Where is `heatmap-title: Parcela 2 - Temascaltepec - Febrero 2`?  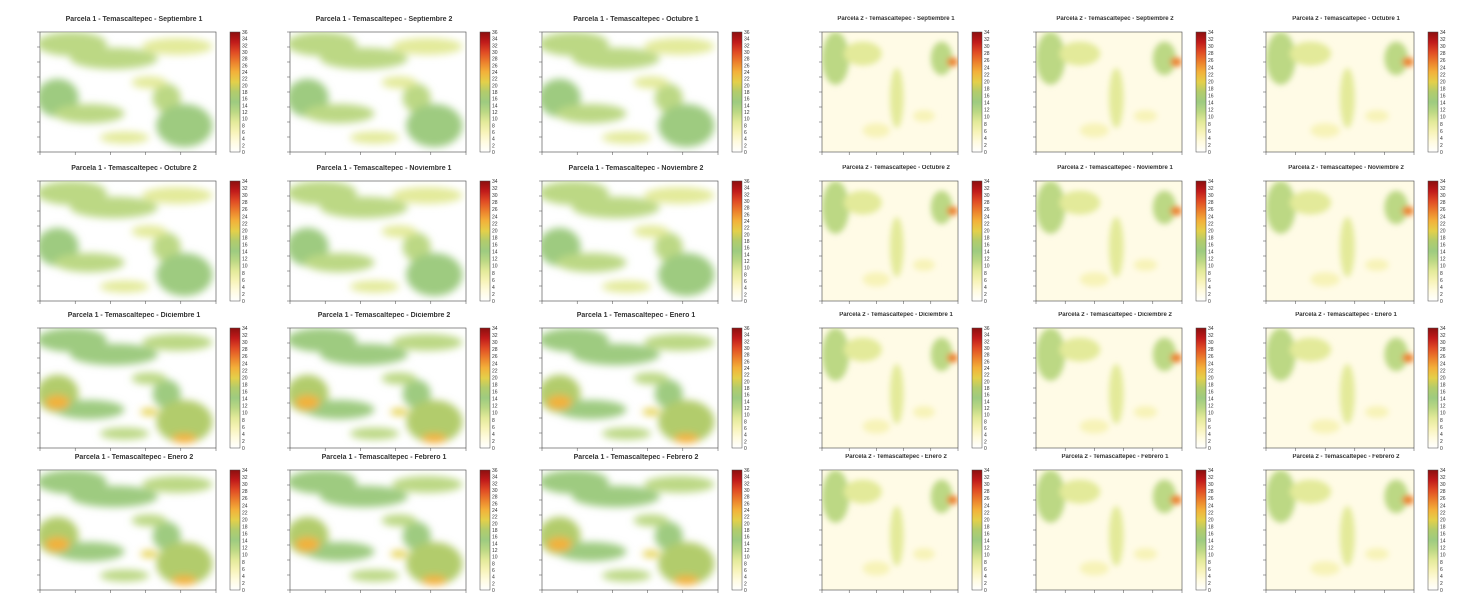 heatmap-title: Parcela 2 - Temascaltepec - Febrero 2 is located at coordinates (1346, 457).